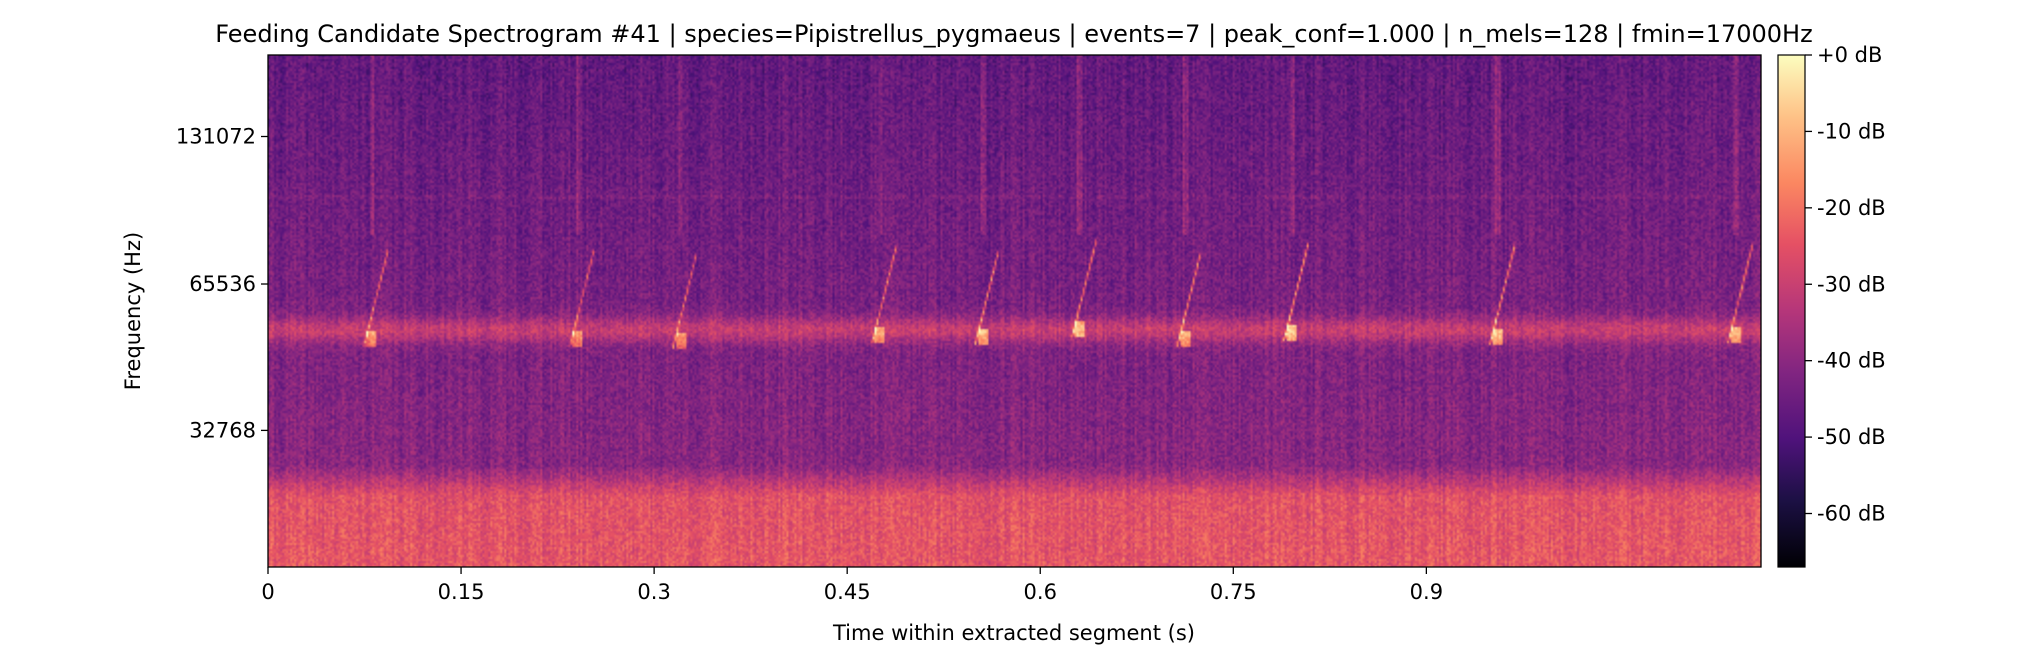 This screenshot has height=664, width=2029. What do you see at coordinates (847, 592) in the screenshot?
I see `x-tick-label: 0.45` at bounding box center [847, 592].